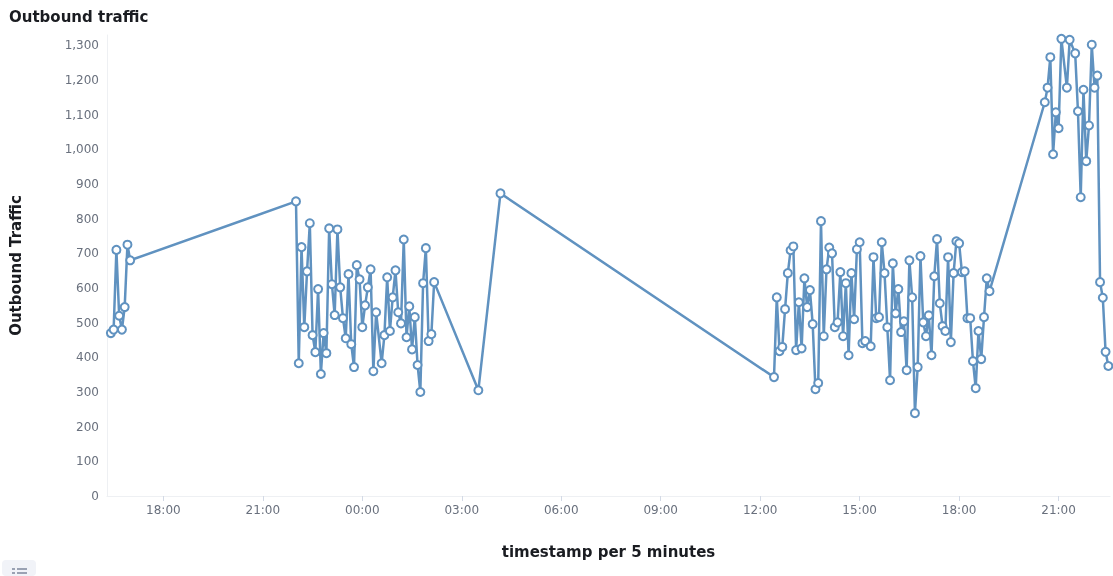 Image resolution: width=1113 pixels, height=576 pixels. I want to click on y-axis-title: Outbound Traffic, so click(15, 265).